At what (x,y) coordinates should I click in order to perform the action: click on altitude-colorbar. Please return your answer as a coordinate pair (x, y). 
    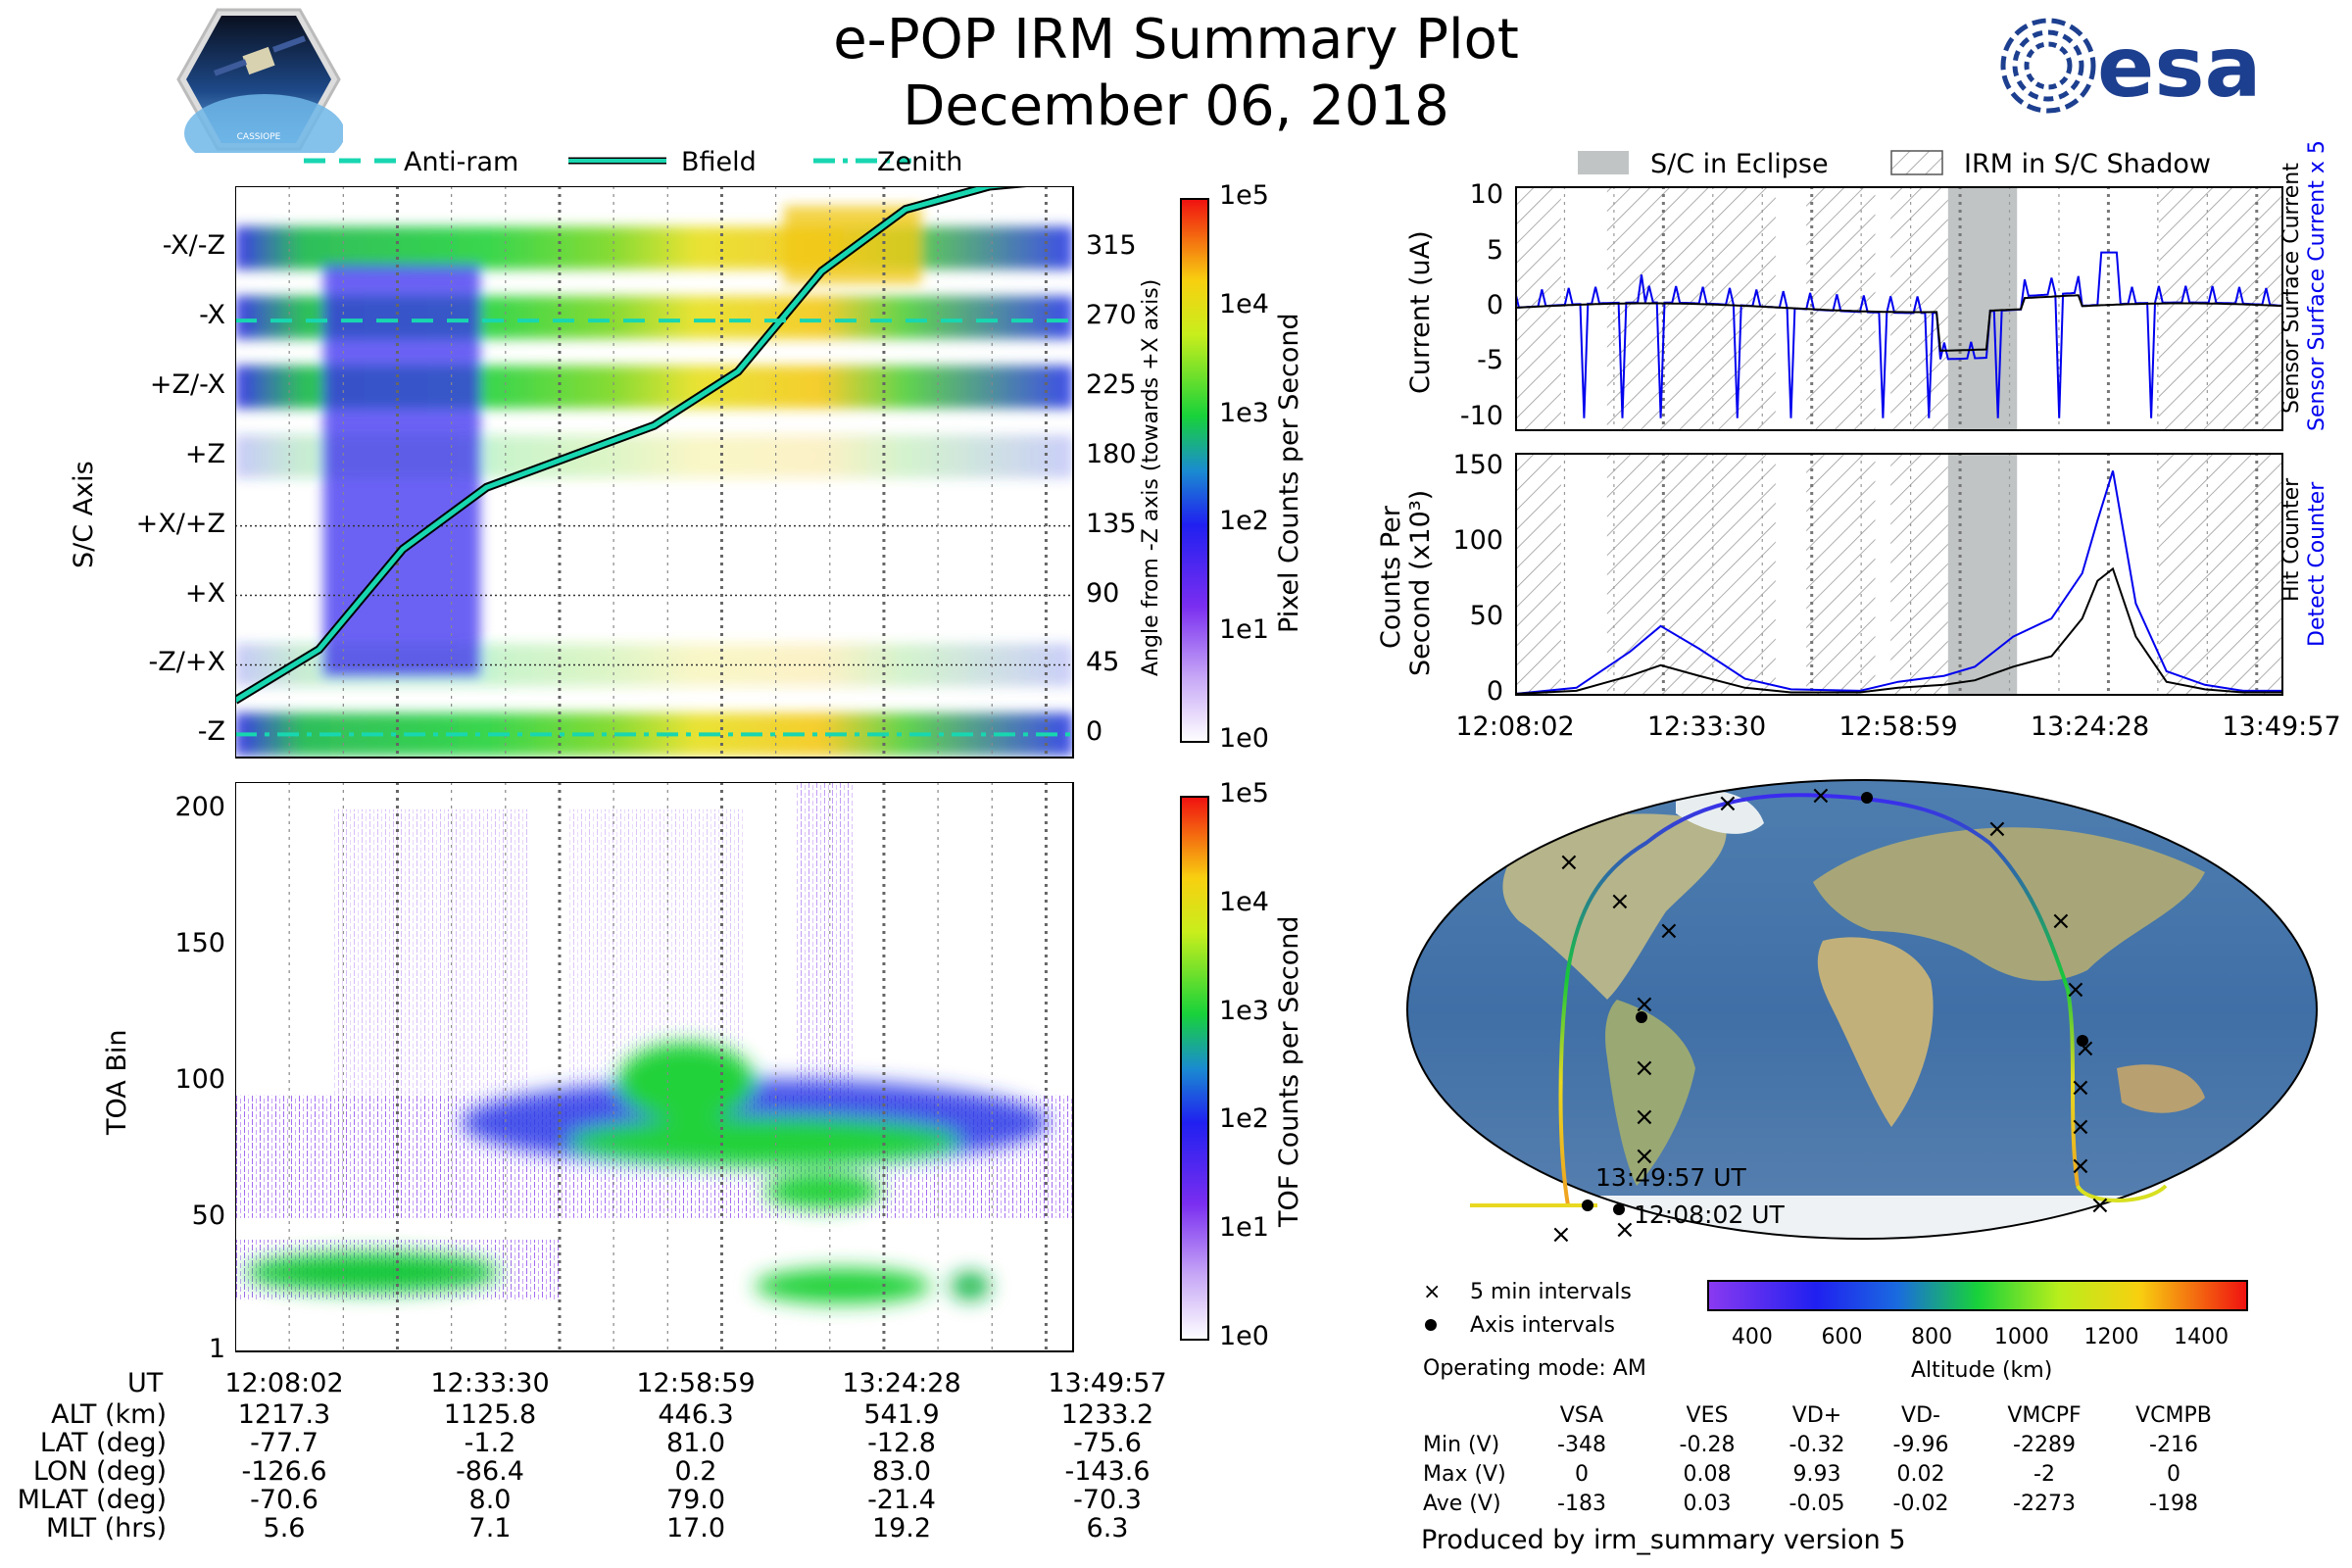
    Looking at the image, I should click on (1977, 1295).